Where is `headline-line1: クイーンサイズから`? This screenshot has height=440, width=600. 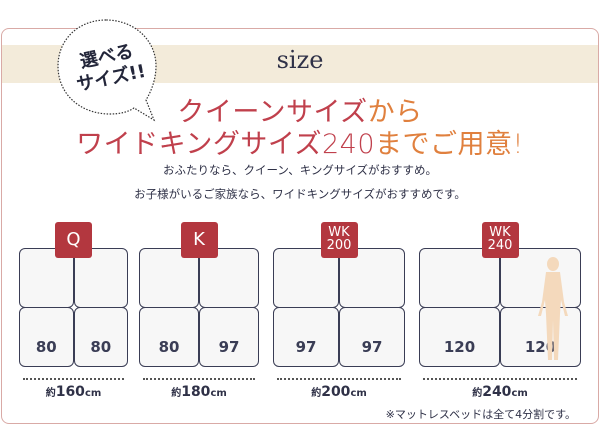 headline-line1: クイーンサイズから is located at coordinates (300, 109).